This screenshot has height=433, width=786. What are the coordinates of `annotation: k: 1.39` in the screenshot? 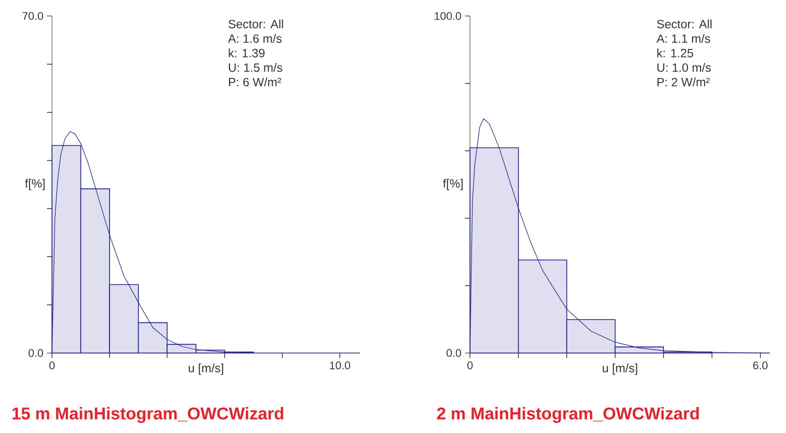 It's located at (246, 53).